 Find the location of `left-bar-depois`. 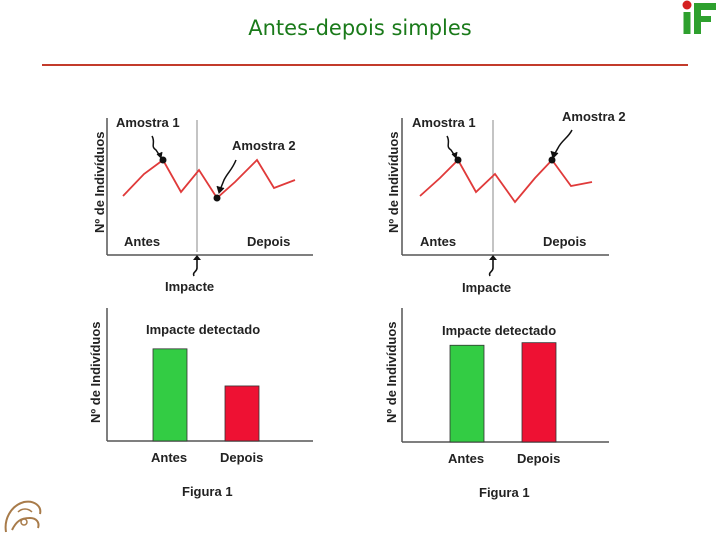

left-bar-depois is located at coordinates (242, 413).